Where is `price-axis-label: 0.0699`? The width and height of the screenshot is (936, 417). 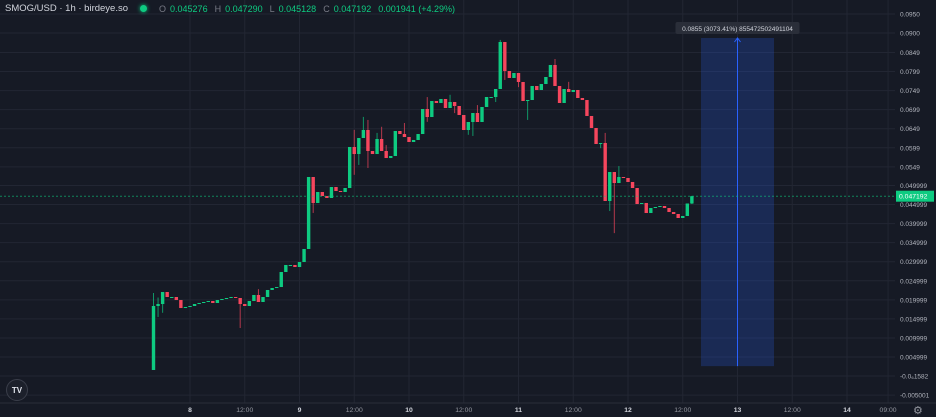 price-axis-label: 0.0699 is located at coordinates (910, 110).